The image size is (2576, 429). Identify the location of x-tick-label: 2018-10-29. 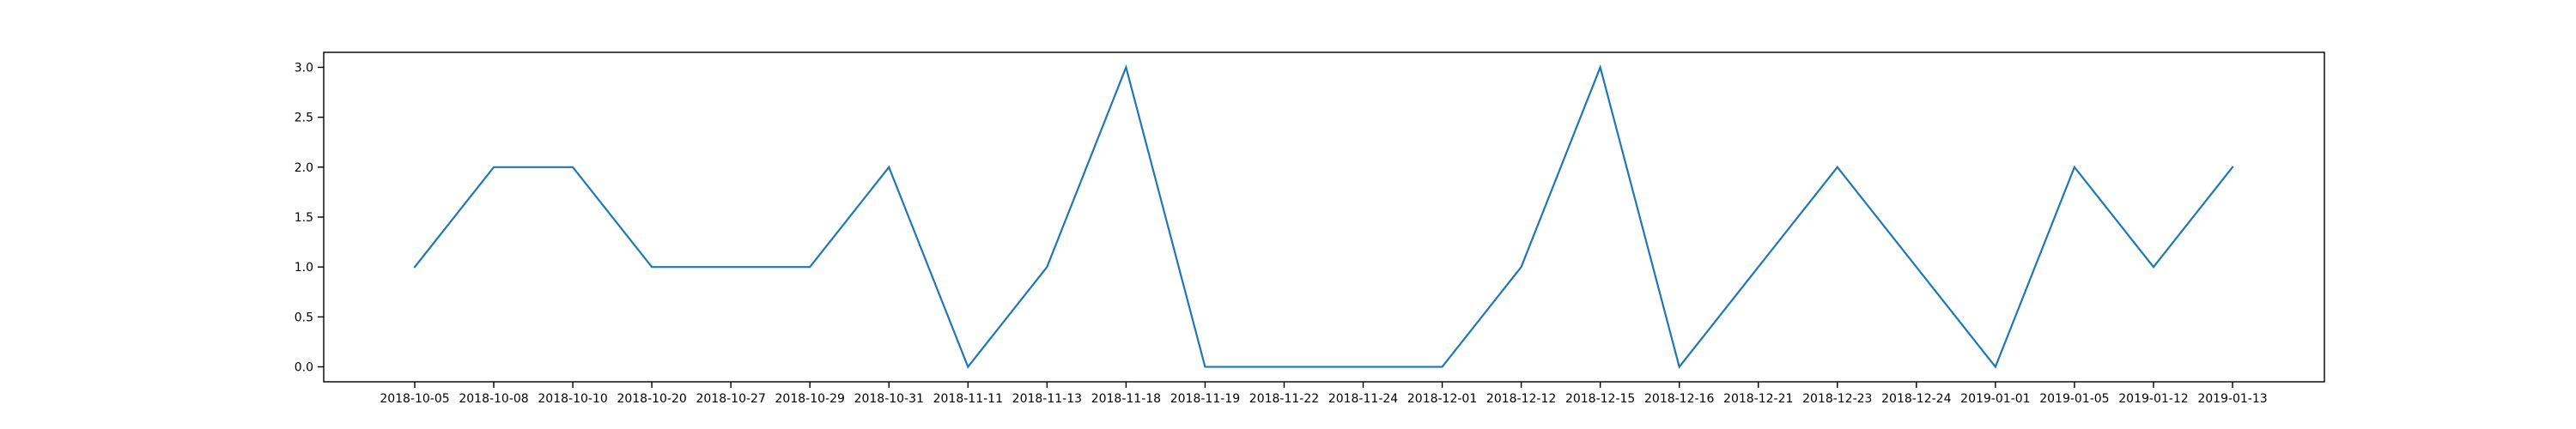
(810, 399).